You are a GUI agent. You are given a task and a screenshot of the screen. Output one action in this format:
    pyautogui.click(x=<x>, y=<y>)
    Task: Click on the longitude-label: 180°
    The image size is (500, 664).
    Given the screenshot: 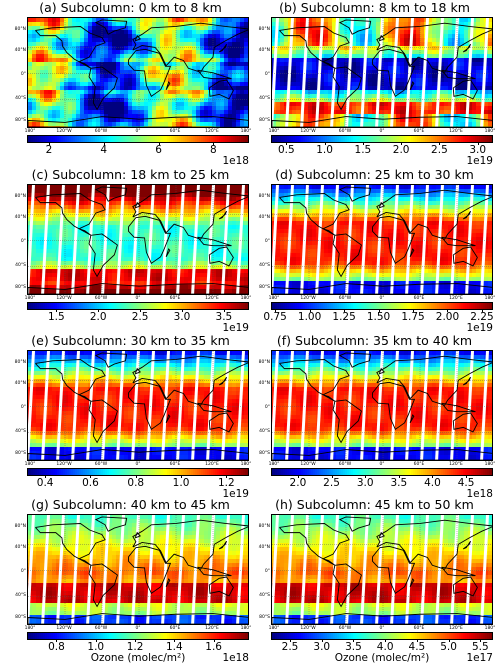 What is the action you would take?
    pyautogui.click(x=246, y=131)
    